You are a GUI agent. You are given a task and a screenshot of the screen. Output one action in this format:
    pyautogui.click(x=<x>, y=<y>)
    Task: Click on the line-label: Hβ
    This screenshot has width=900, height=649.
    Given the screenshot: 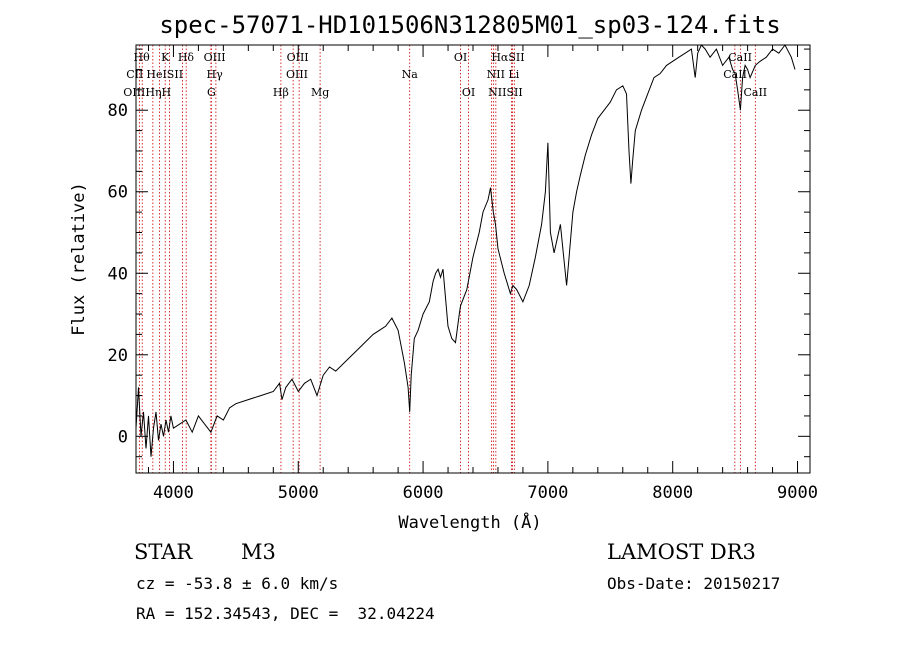 What is the action you would take?
    pyautogui.click(x=281, y=92)
    